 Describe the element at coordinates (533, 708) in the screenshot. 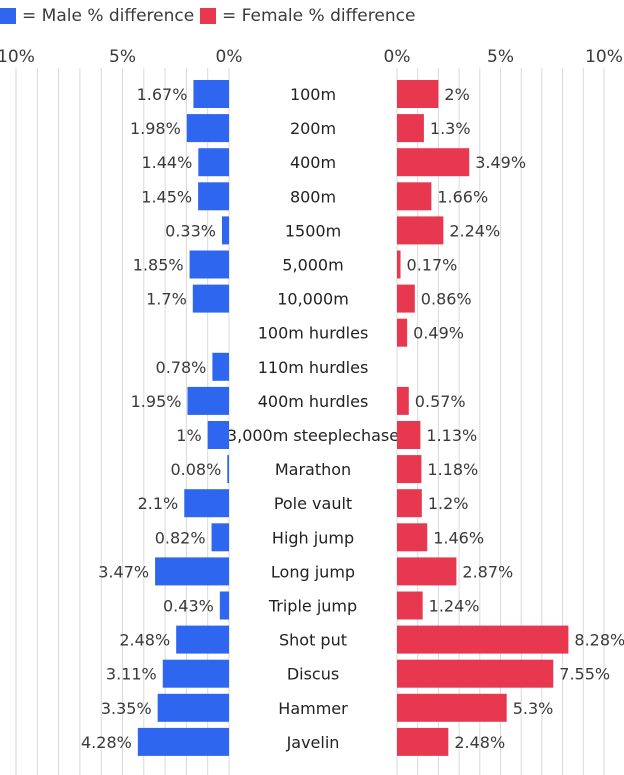

I see `female-value-label: 5.3%` at that location.